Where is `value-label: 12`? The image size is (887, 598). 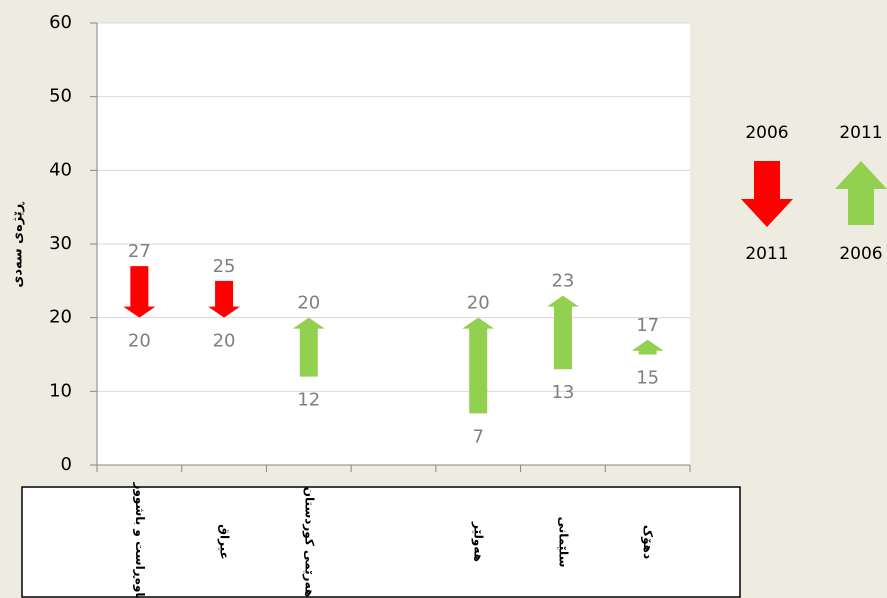 value-label: 12 is located at coordinates (308, 400).